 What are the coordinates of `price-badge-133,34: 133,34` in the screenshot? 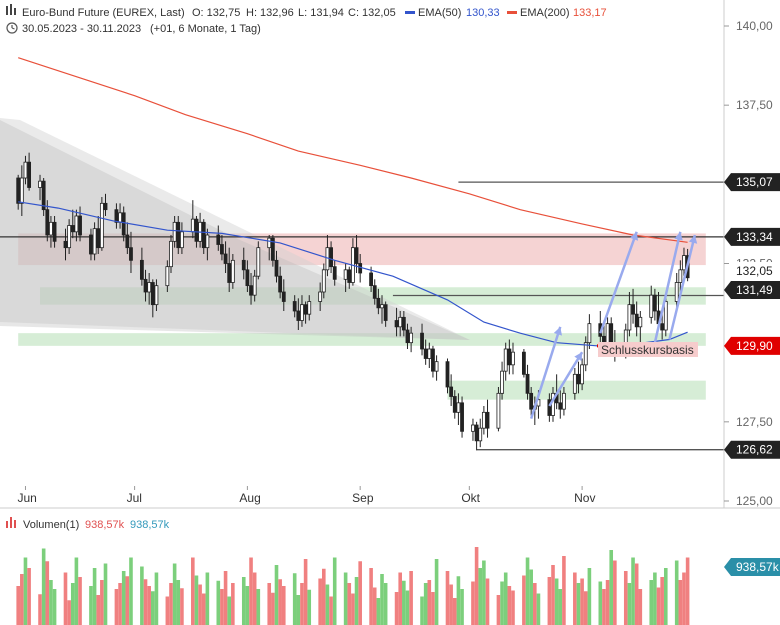 It's located at (752, 236).